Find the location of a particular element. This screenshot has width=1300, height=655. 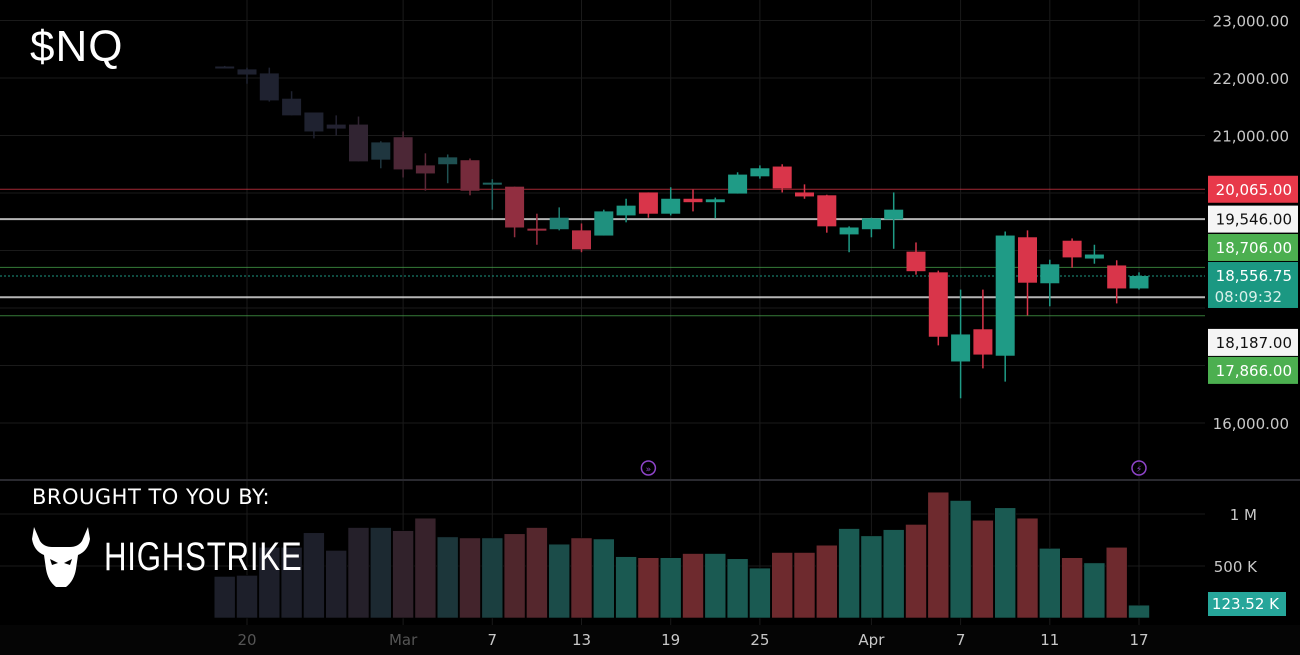

bull-head-icon is located at coordinates (61, 557).